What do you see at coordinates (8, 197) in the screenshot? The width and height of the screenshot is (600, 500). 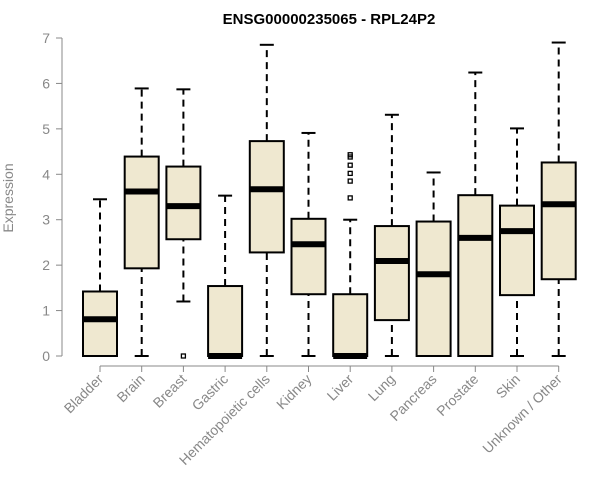 I see `y-axis-label: Expression` at bounding box center [8, 197].